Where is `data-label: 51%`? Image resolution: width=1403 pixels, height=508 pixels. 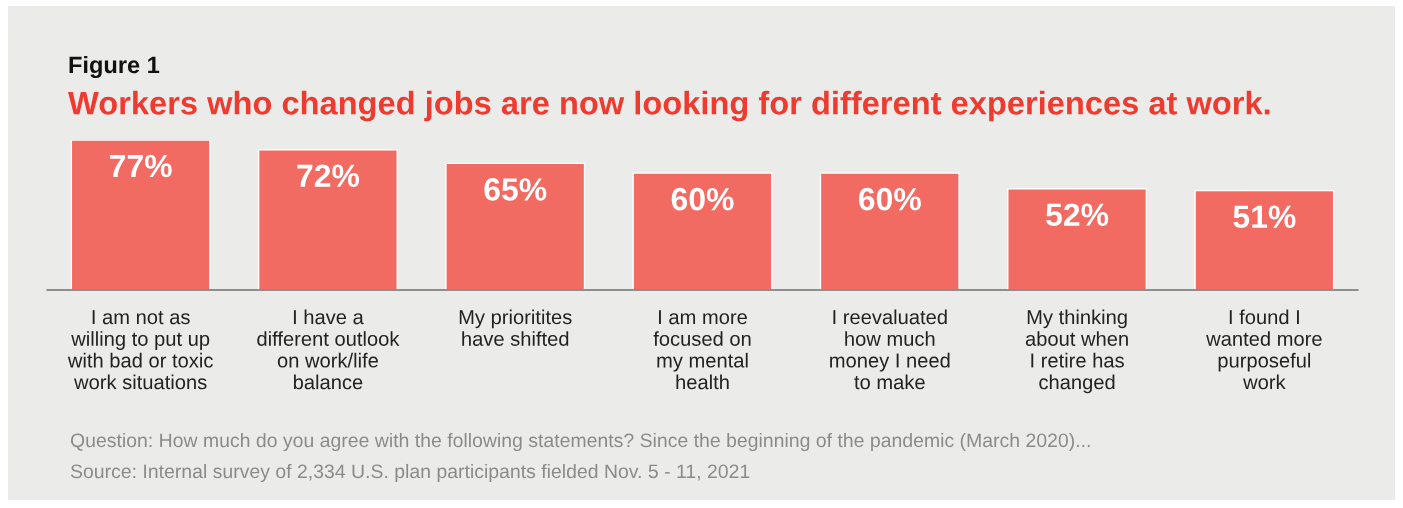 data-label: 51% is located at coordinates (1264, 216).